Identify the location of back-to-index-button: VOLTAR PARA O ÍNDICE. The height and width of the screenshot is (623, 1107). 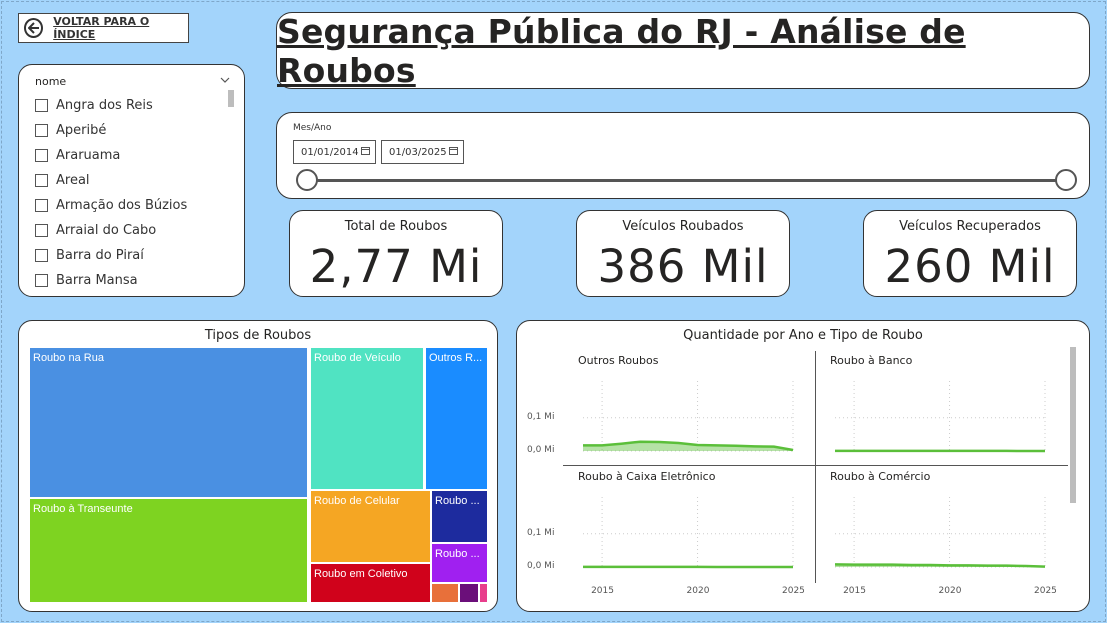
(103, 28).